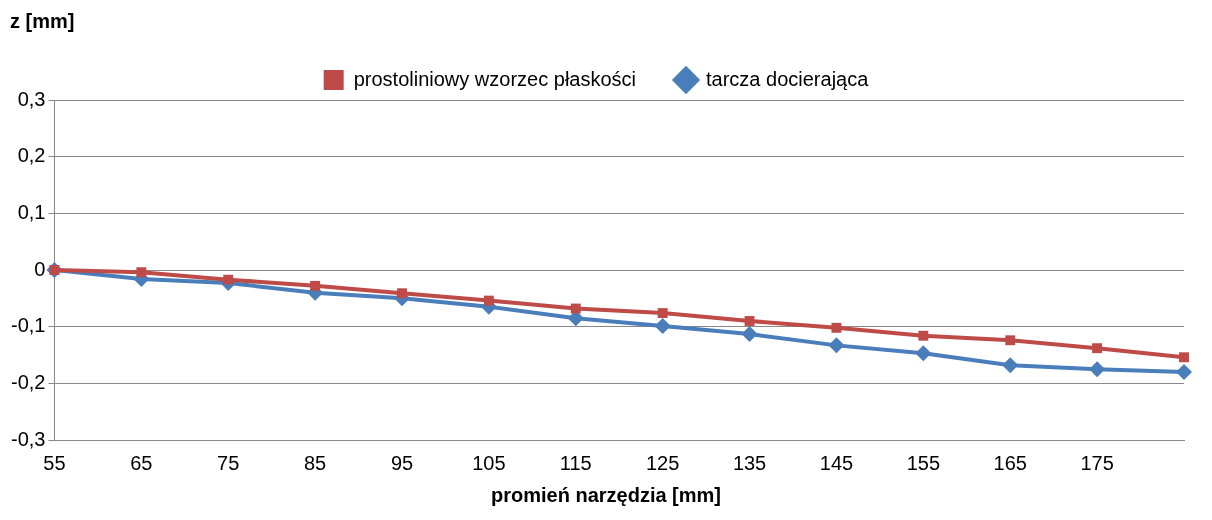  What do you see at coordinates (28, 381) in the screenshot?
I see `y-tick-label: -0,2` at bounding box center [28, 381].